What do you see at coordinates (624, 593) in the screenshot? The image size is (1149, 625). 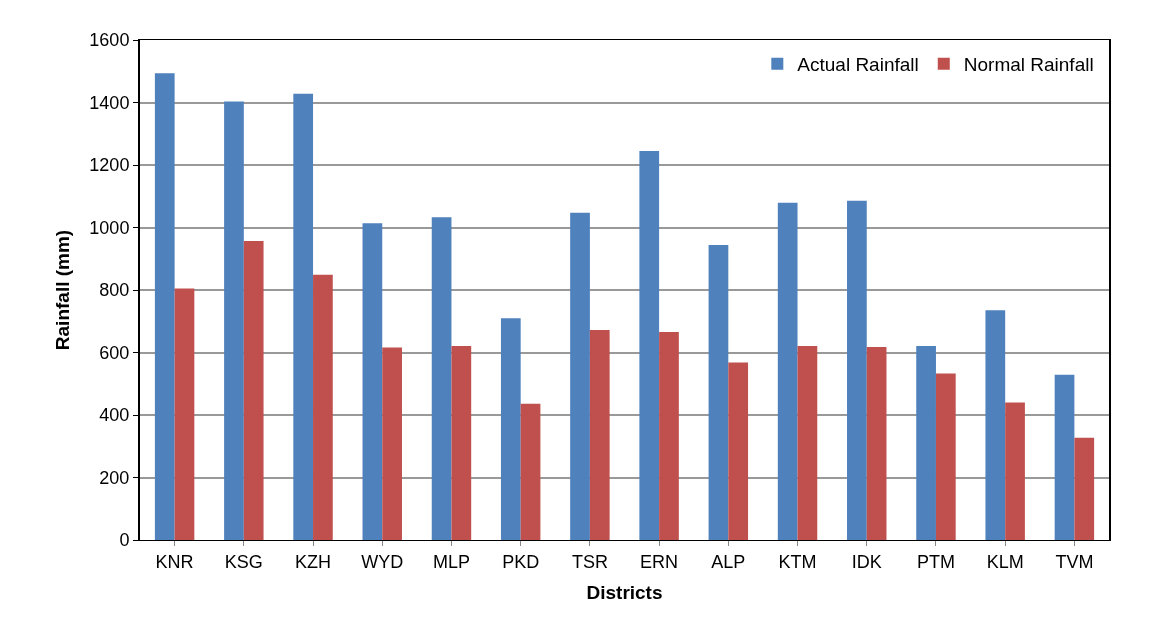 I see `x-axis-title: Districts` at bounding box center [624, 593].